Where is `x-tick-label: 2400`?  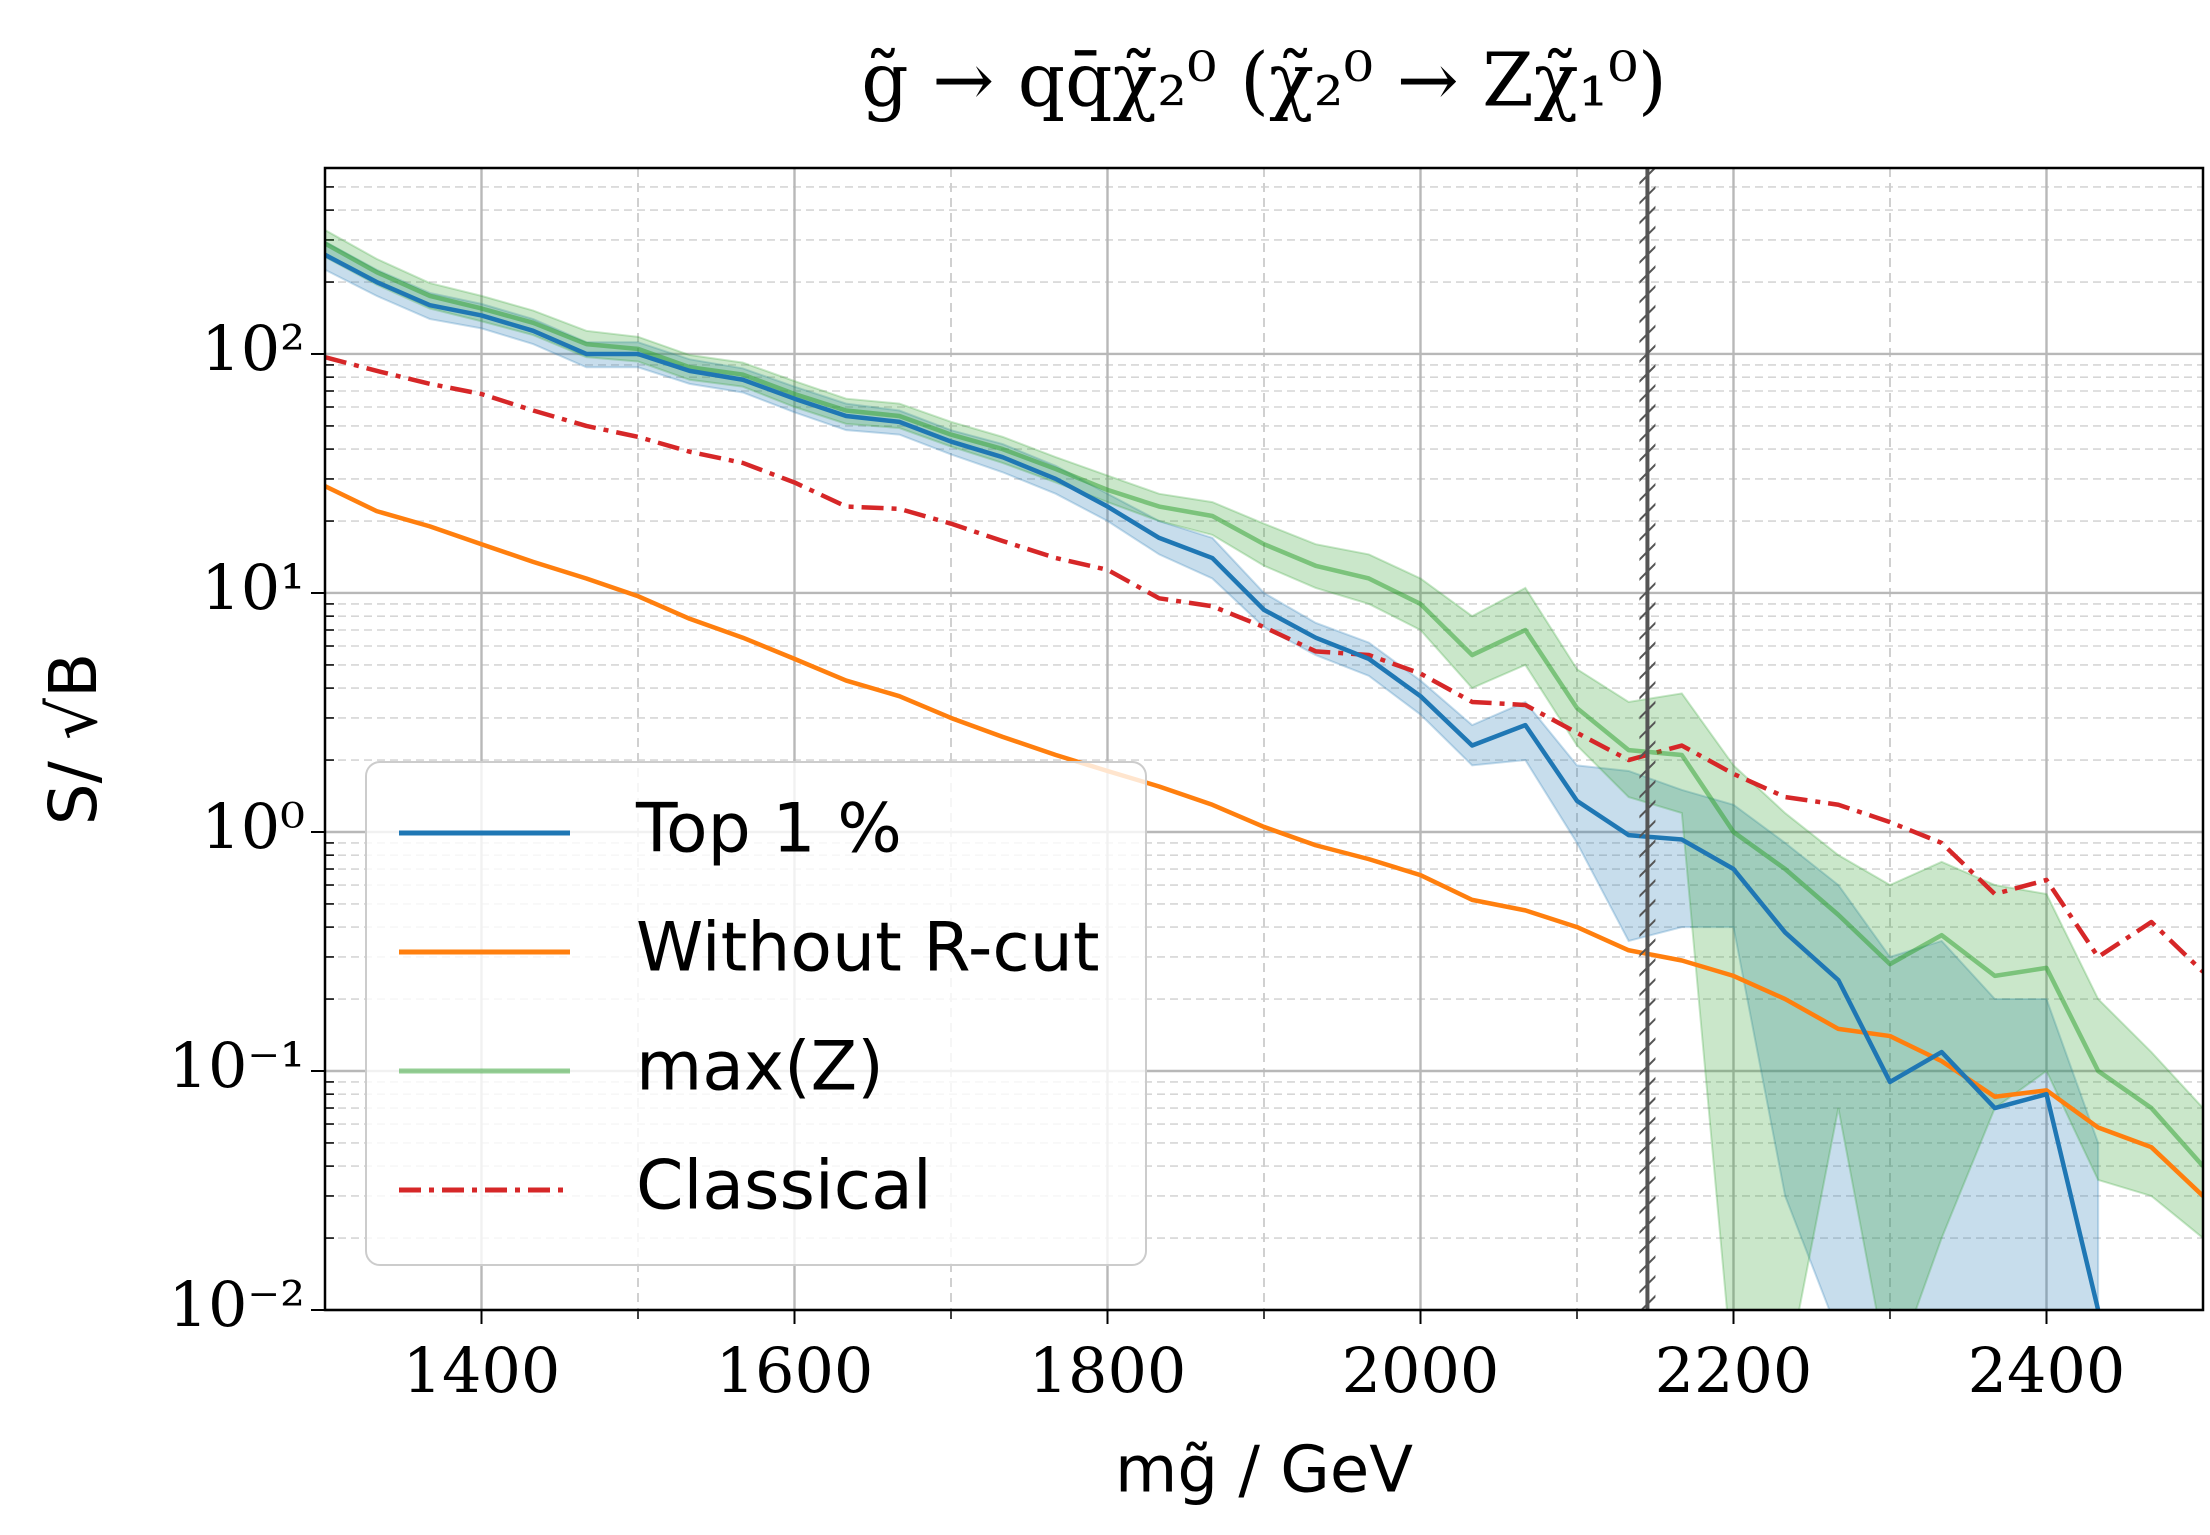 x-tick-label: 2400 is located at coordinates (2047, 1370).